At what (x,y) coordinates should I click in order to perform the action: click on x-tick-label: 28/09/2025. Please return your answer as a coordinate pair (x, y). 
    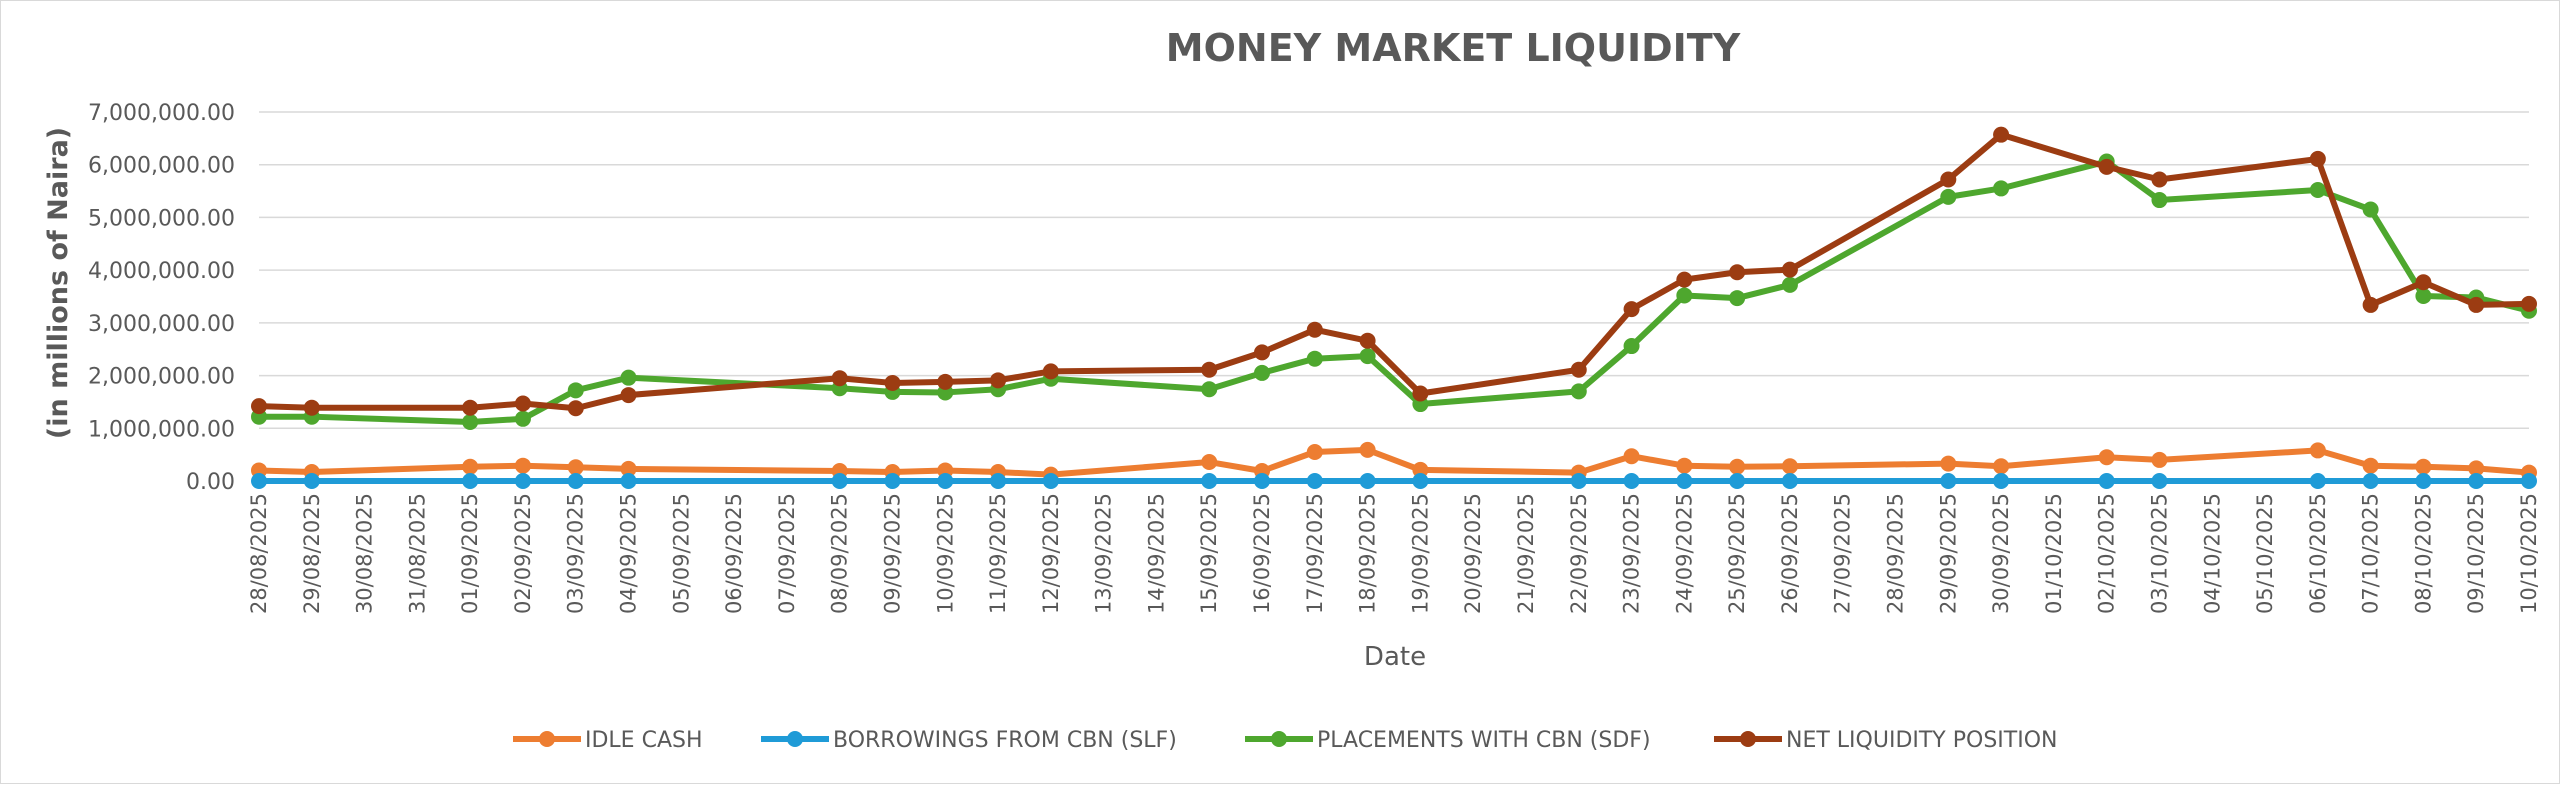
    Looking at the image, I should click on (1896, 553).